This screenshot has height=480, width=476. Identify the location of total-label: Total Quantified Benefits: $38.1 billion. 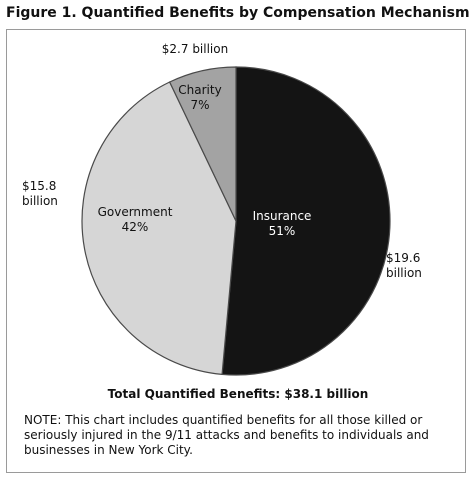
(238, 394).